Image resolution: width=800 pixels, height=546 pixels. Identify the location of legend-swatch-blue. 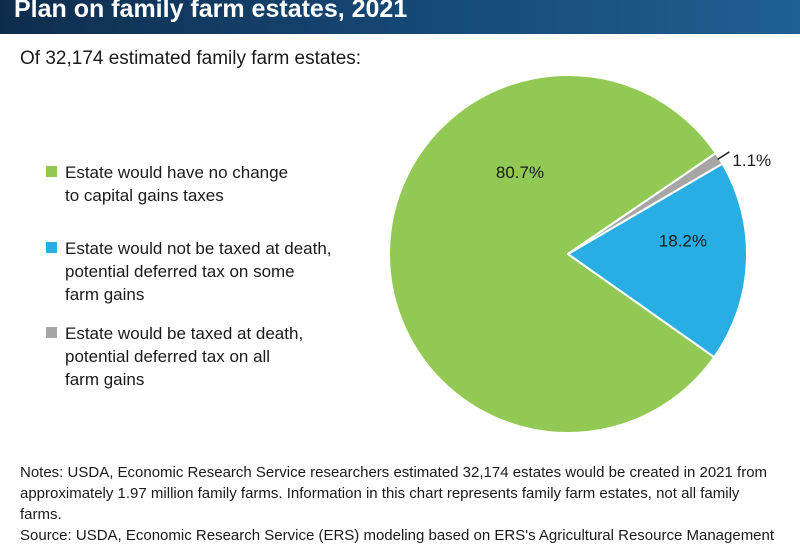
(51, 247).